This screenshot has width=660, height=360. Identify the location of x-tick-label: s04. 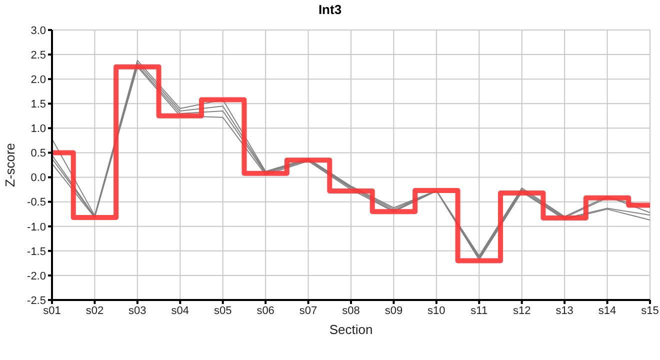
(180, 310).